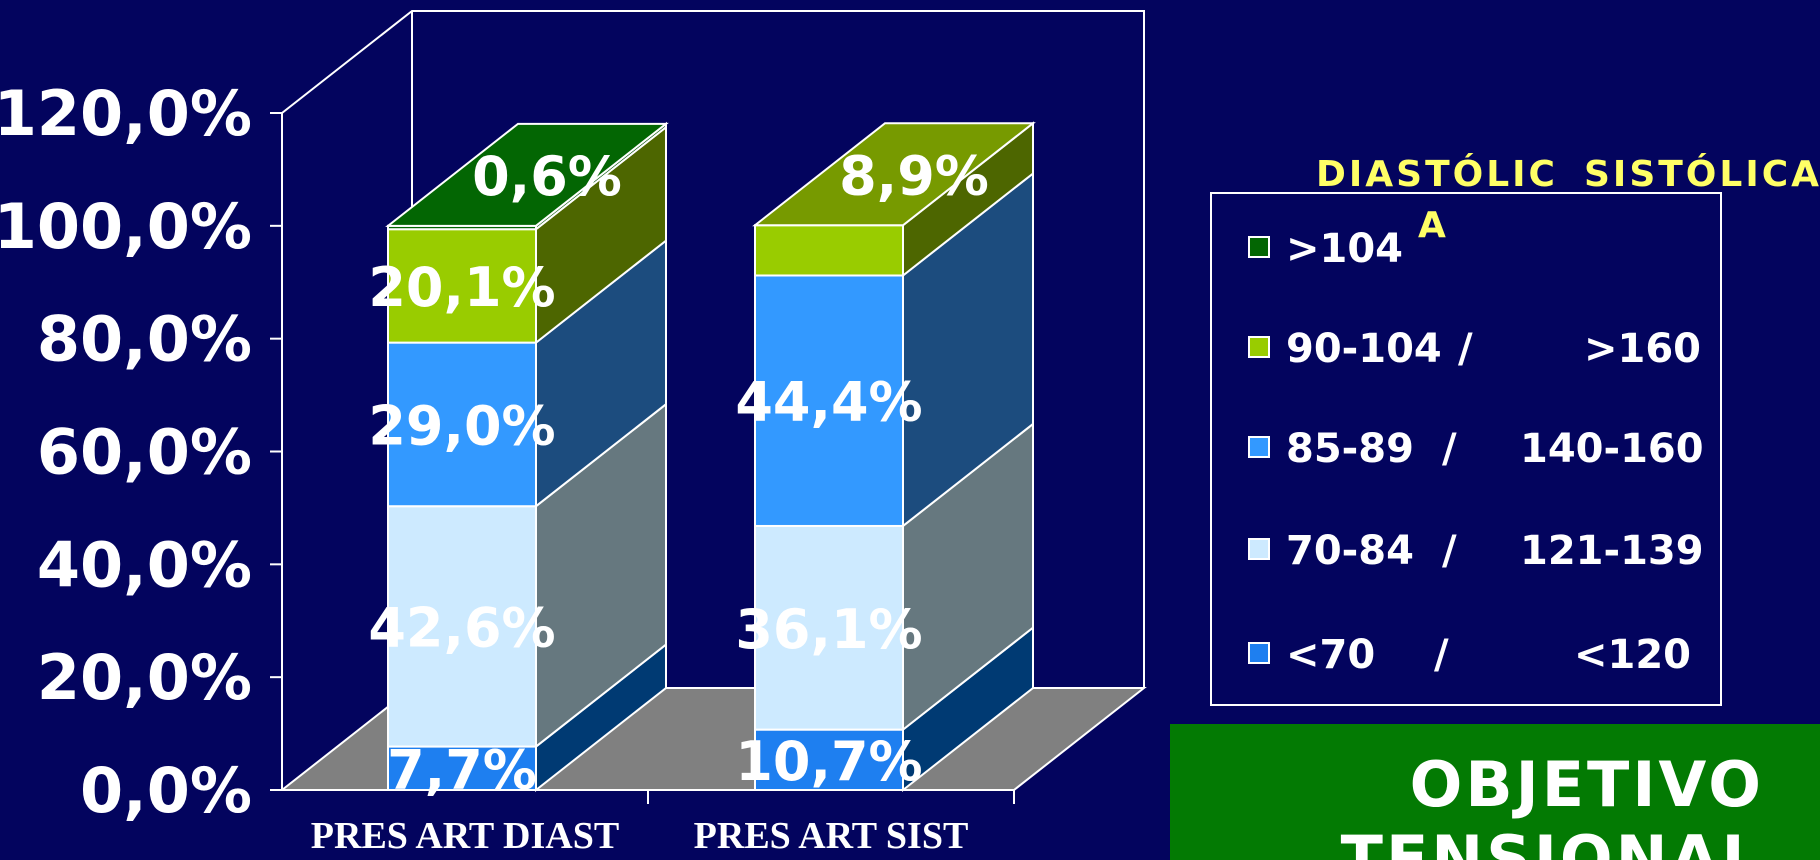 The height and width of the screenshot is (860, 1820). I want to click on legend-diastolic-label: 90-104, so click(1364, 349).